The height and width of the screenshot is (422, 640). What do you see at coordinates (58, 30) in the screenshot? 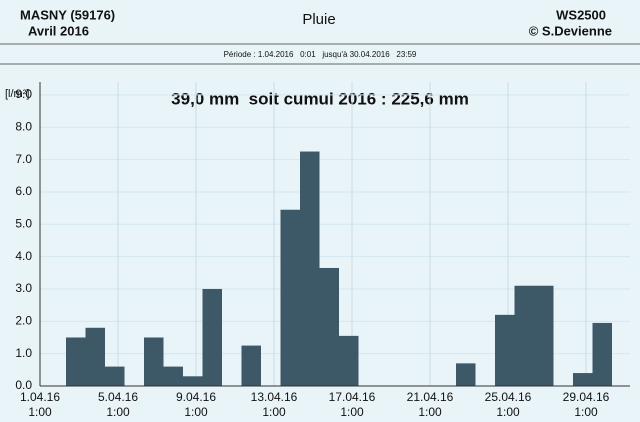
I see `month: Avril 2016` at bounding box center [58, 30].